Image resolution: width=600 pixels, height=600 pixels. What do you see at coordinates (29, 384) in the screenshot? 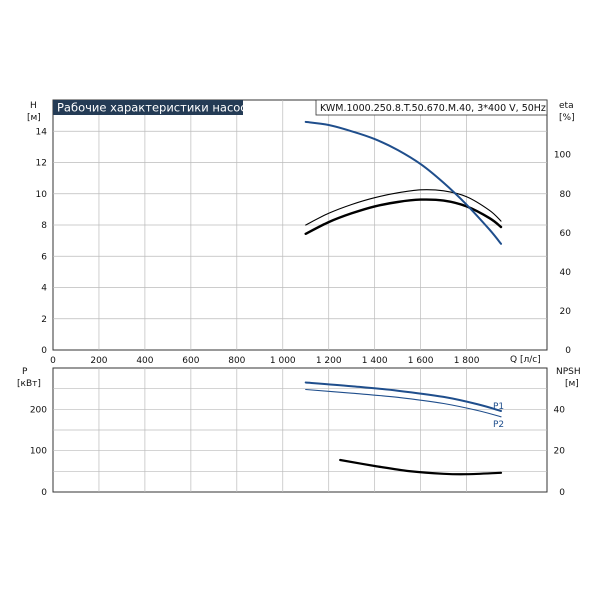
I see `left-axis-unit-p: [кВт]` at bounding box center [29, 384].